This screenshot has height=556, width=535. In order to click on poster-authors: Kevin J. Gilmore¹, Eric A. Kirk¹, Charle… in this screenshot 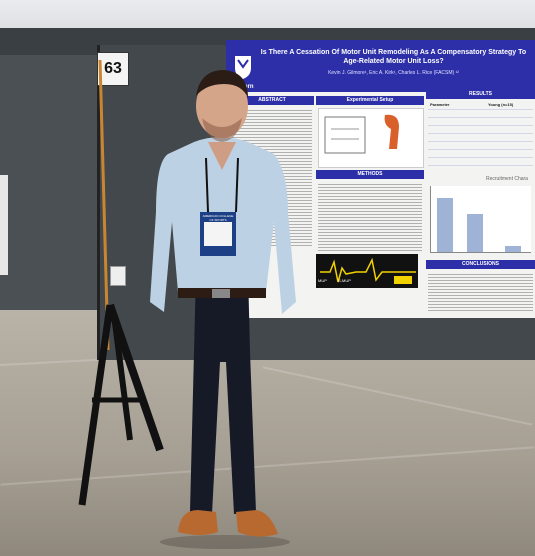, I will do `click(393, 73)`.